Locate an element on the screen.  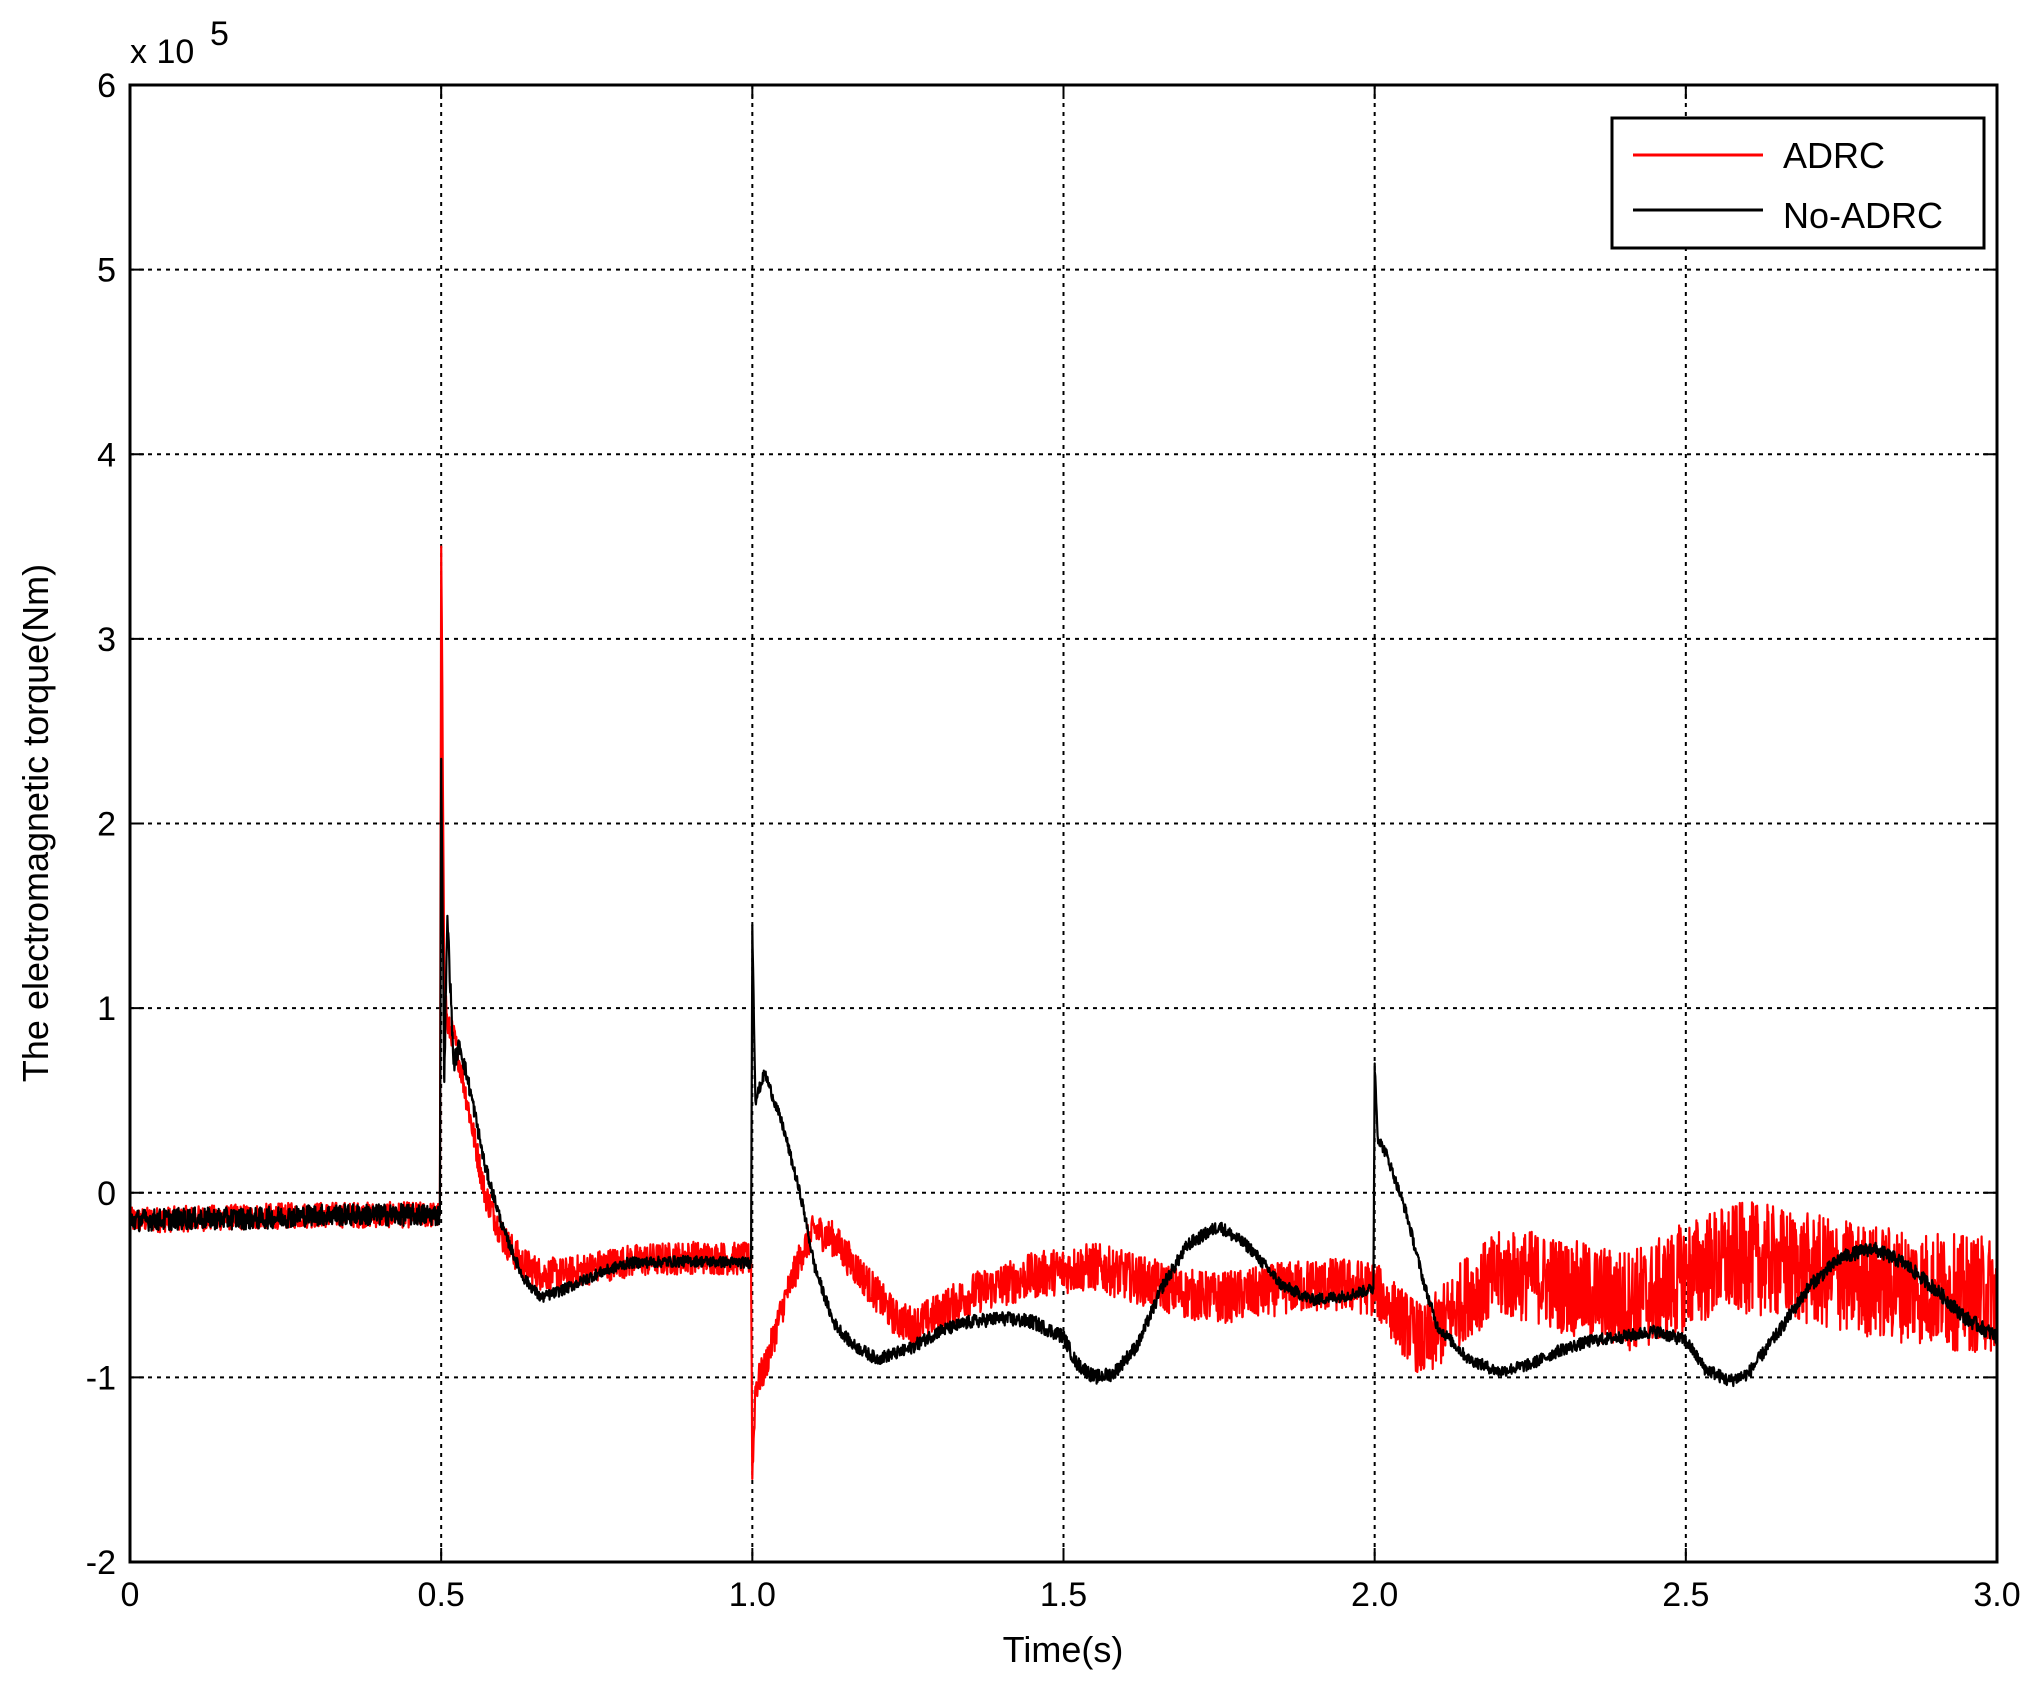
legend-box is located at coordinates (1798, 183).